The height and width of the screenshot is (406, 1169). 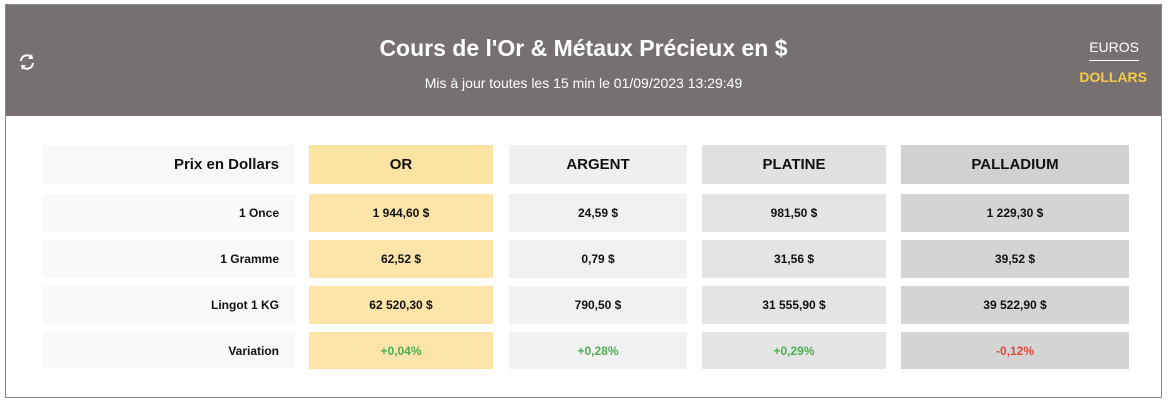 I want to click on price-cell: 0,79 $, so click(x=598, y=259).